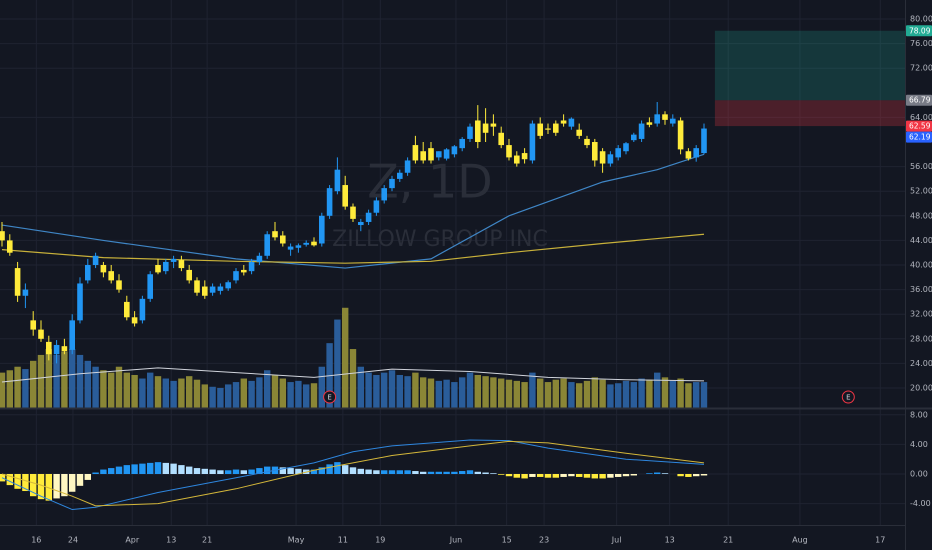  I want to click on earnings-marker, so click(848, 397).